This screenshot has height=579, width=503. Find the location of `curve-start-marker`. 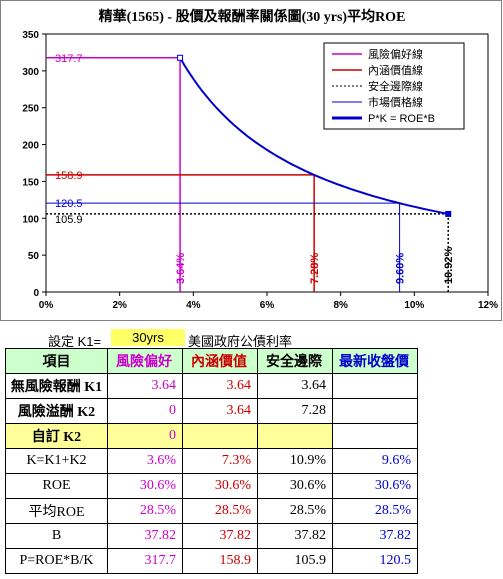

curve-start-marker is located at coordinates (180, 57).